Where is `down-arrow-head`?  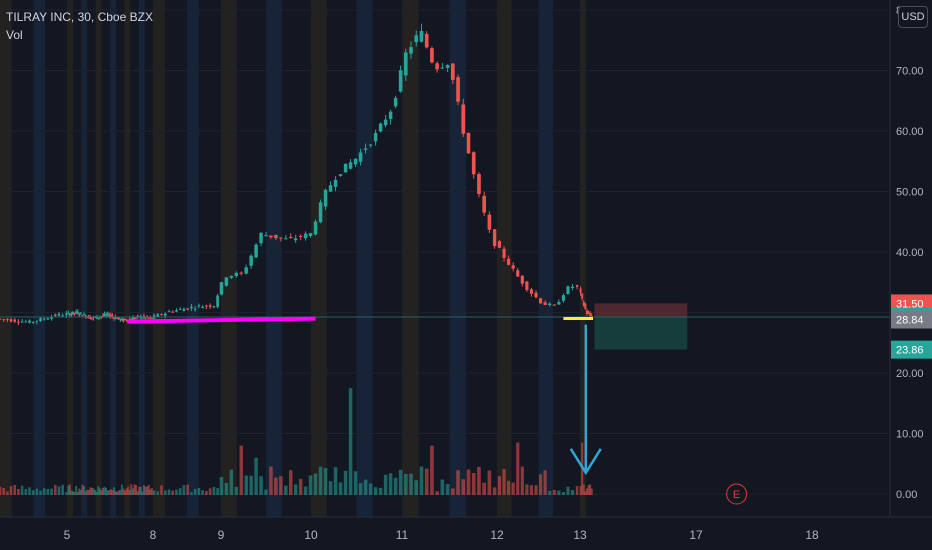
down-arrow-head is located at coordinates (585, 462).